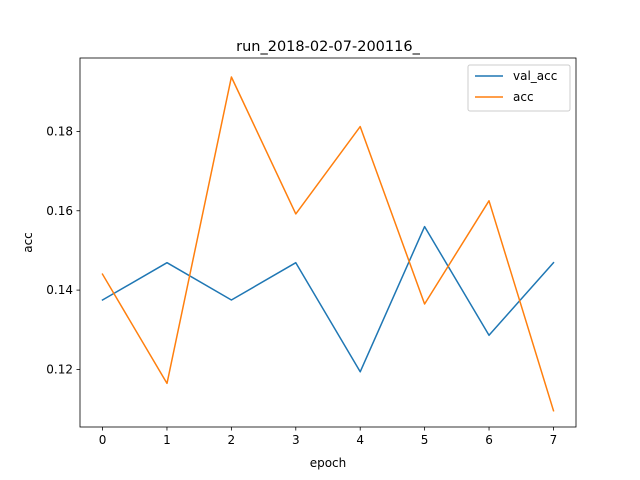 The width and height of the screenshot is (640, 480). What do you see at coordinates (489, 440) in the screenshot?
I see `x-tick-label: 6` at bounding box center [489, 440].